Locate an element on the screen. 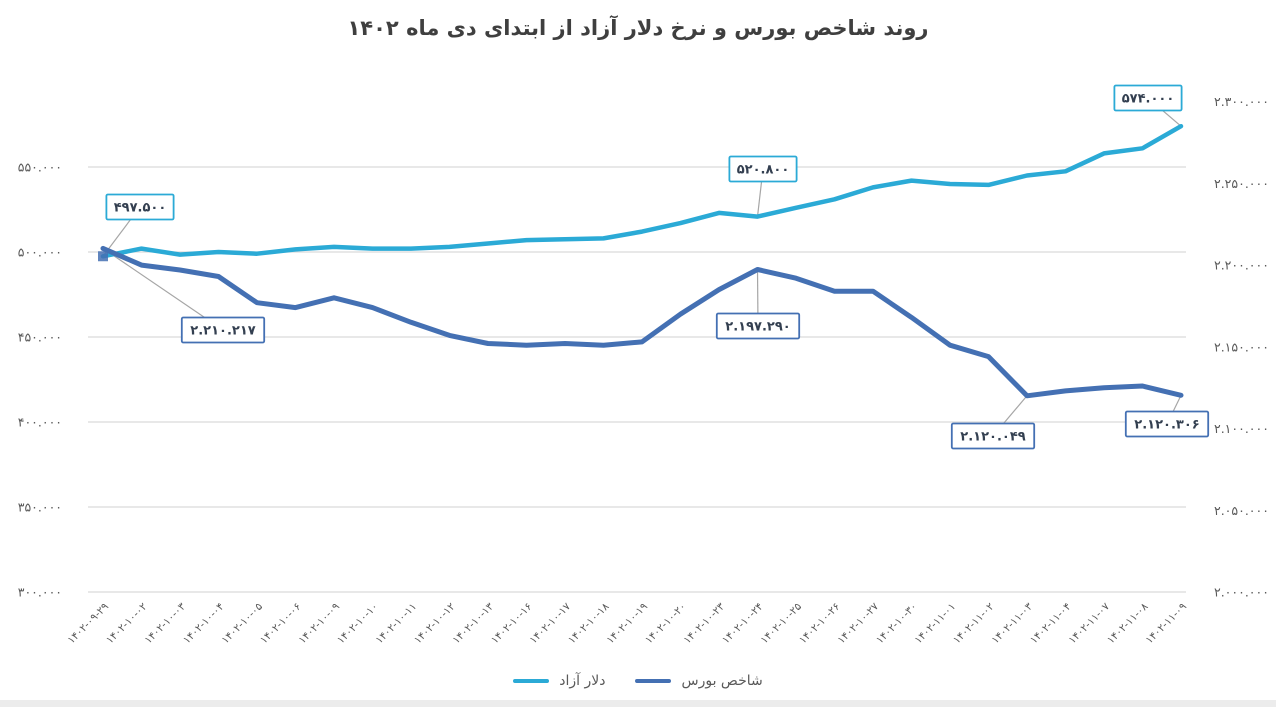 This screenshot has width=1276, height=707. legend-label-dollar: دلار آزاد is located at coordinates (582, 681).